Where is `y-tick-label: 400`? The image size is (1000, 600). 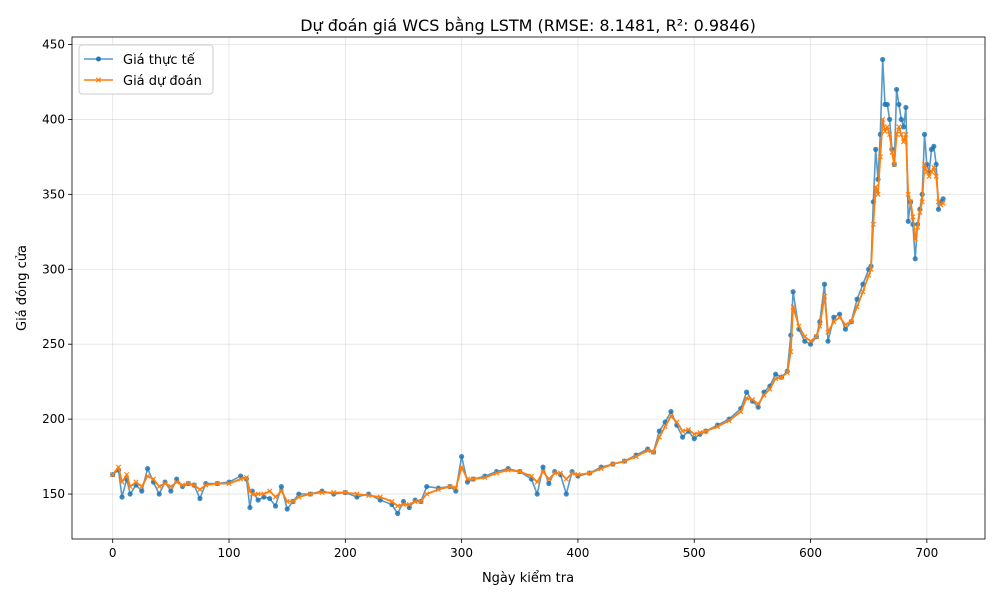 y-tick-label: 400 is located at coordinates (53, 119).